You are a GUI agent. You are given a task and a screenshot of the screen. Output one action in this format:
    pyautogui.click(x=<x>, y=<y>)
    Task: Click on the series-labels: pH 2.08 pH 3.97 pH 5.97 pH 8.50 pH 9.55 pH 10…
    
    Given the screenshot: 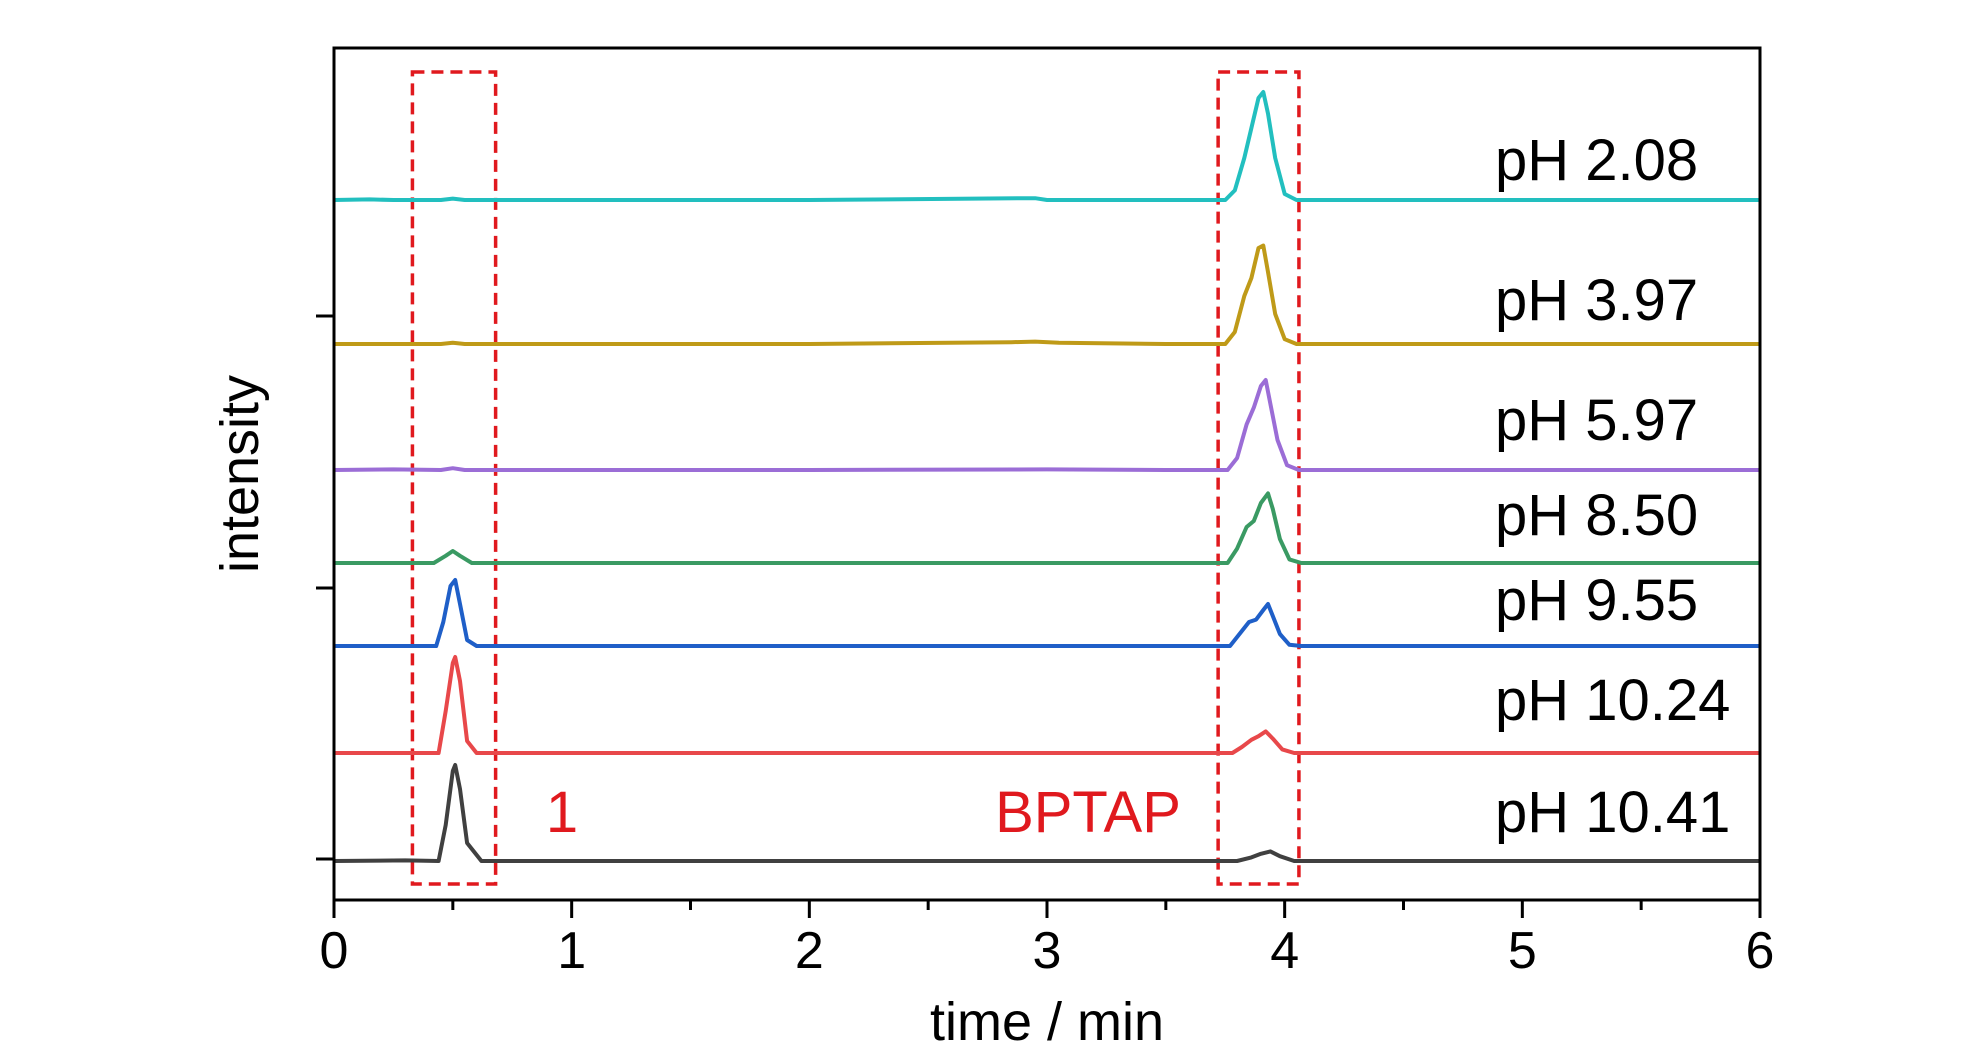 What is the action you would take?
    pyautogui.click(x=1612, y=486)
    